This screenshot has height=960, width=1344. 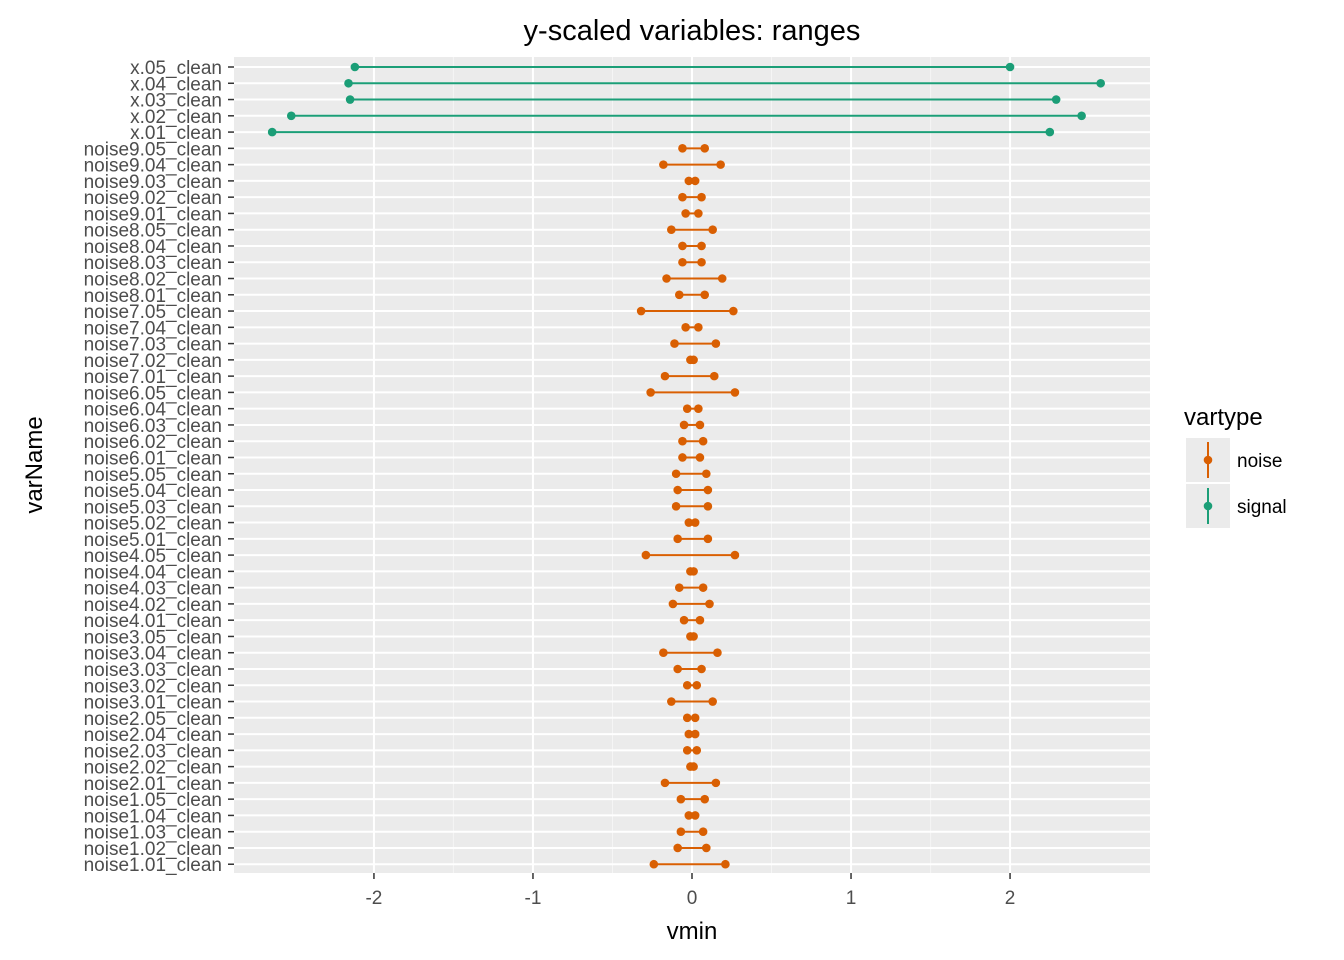 I want to click on y-tick-label: noise7.02_clean, so click(x=153, y=361).